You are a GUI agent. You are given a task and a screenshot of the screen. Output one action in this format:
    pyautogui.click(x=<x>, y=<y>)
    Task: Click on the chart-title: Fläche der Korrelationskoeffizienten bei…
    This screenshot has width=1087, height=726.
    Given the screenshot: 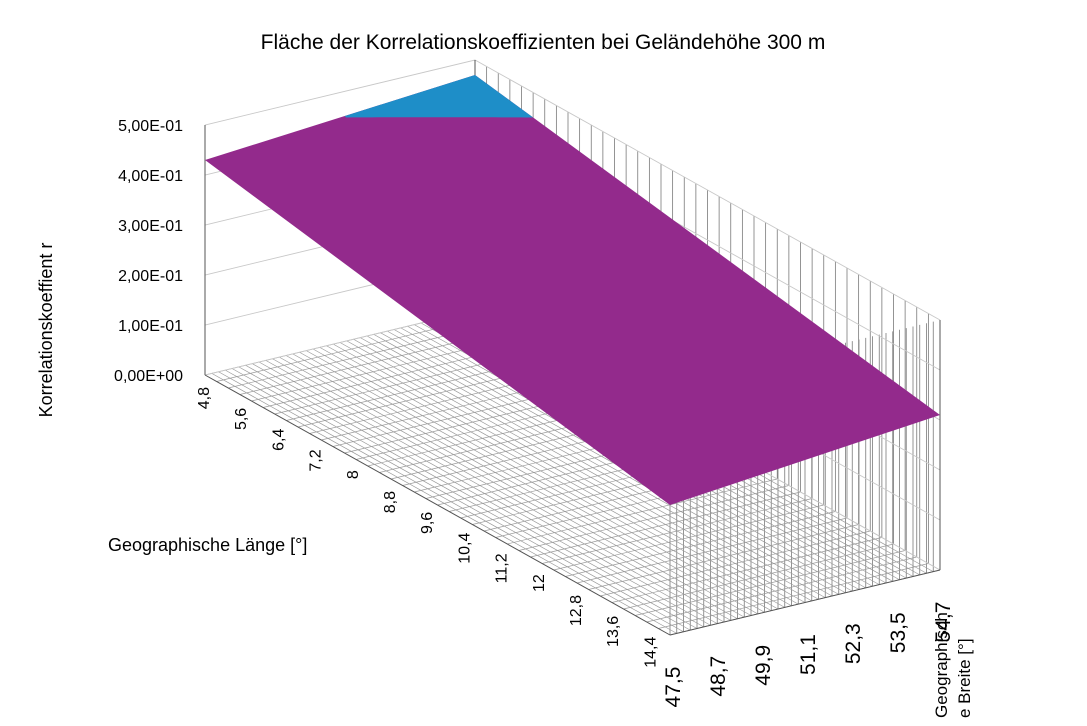 What is the action you would take?
    pyautogui.click(x=543, y=42)
    